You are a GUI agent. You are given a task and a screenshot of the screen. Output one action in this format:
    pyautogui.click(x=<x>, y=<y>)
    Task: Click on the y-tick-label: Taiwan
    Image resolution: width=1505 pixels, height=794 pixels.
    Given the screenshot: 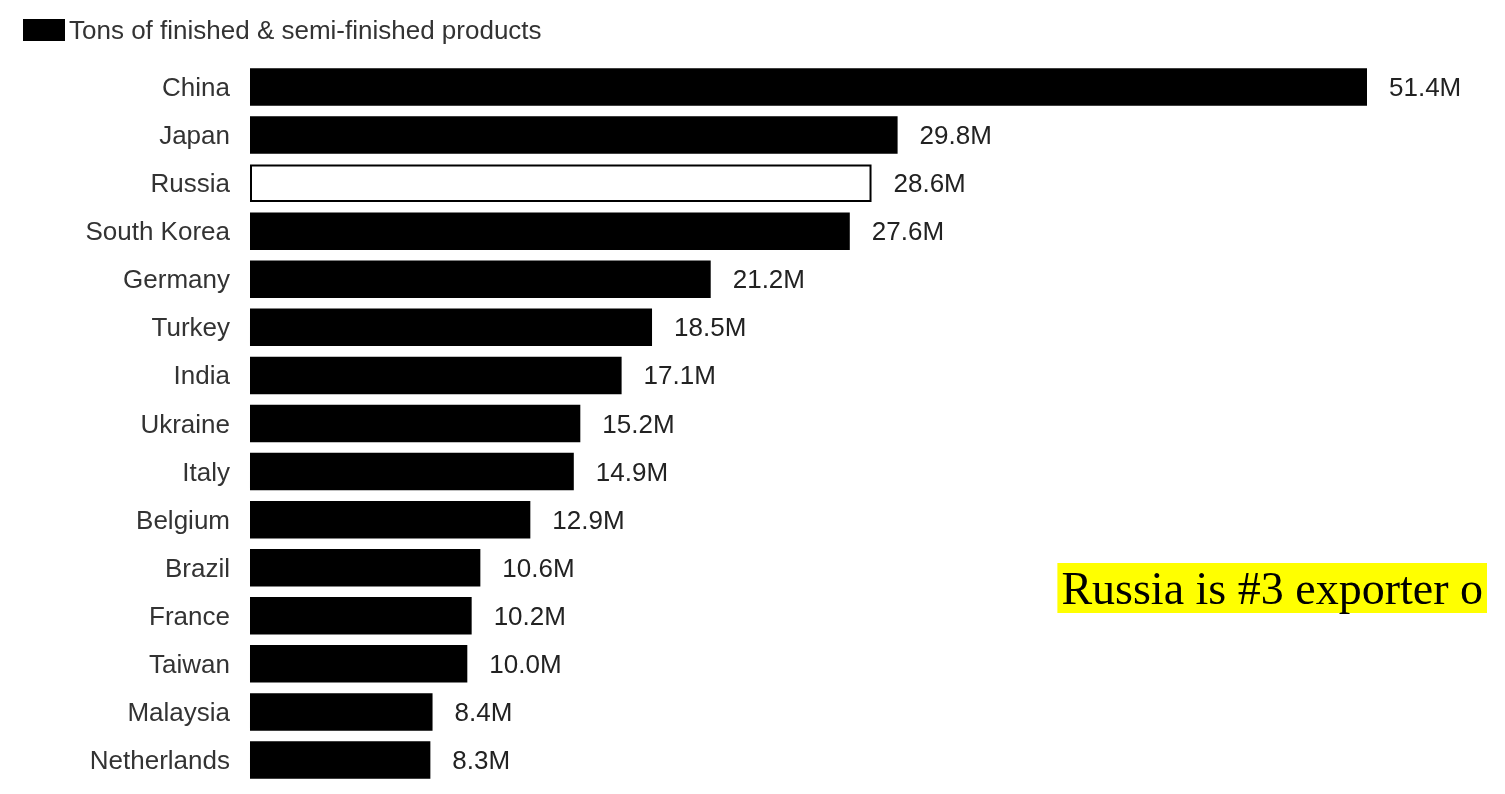 What is the action you would take?
    pyautogui.click(x=189, y=663)
    